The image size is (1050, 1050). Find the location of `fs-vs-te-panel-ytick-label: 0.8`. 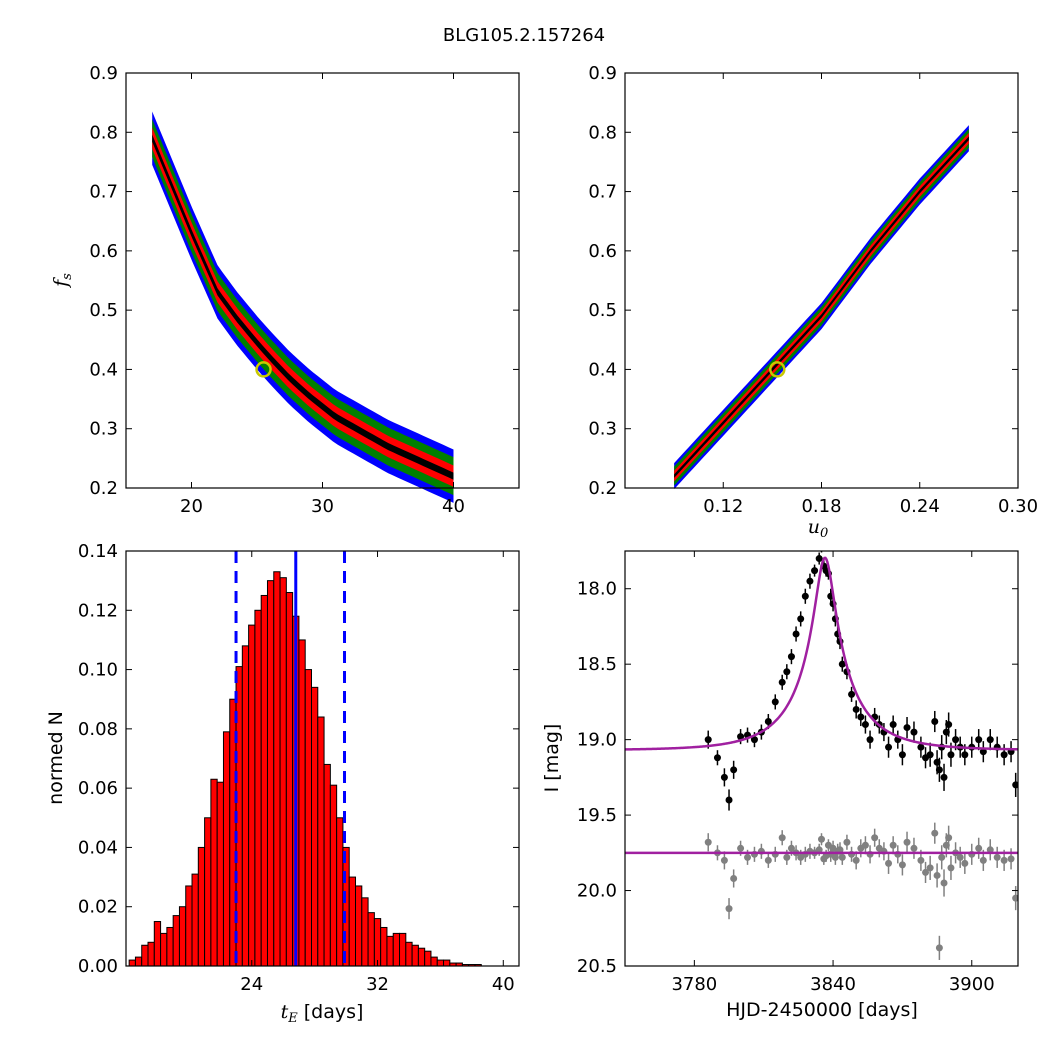

fs-vs-te-panel-ytick-label: 0.8 is located at coordinates (103, 132).